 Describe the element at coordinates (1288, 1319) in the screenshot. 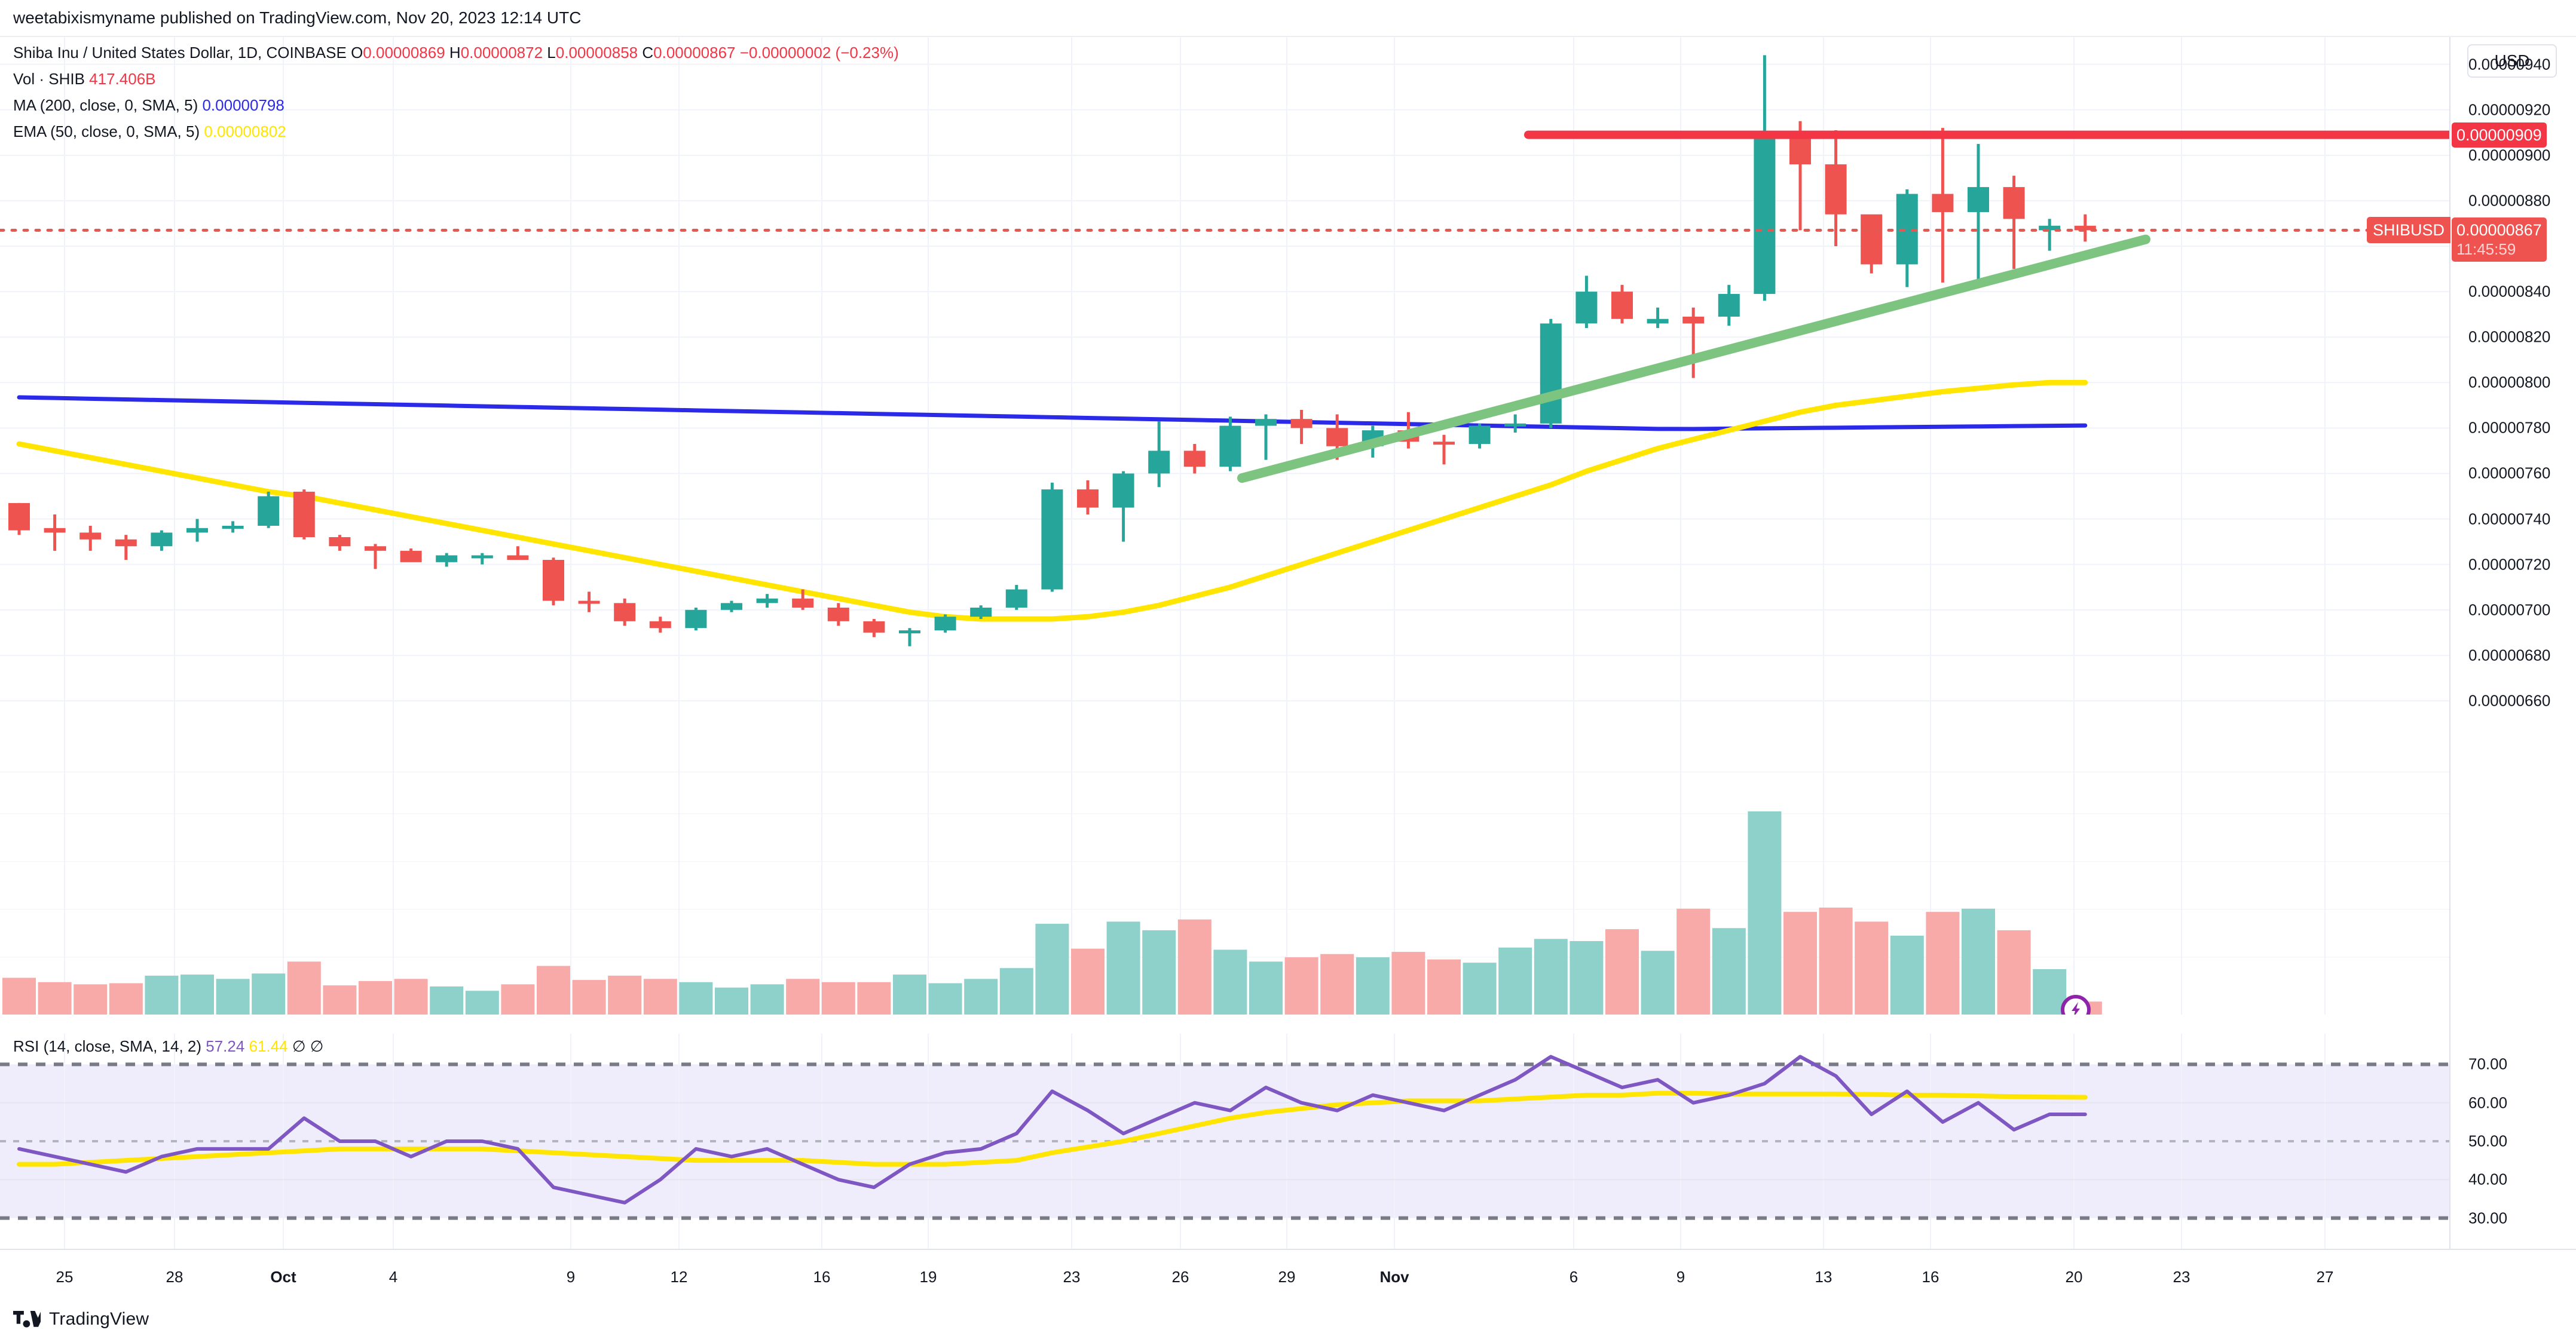

I see `footer: TradingView` at that location.